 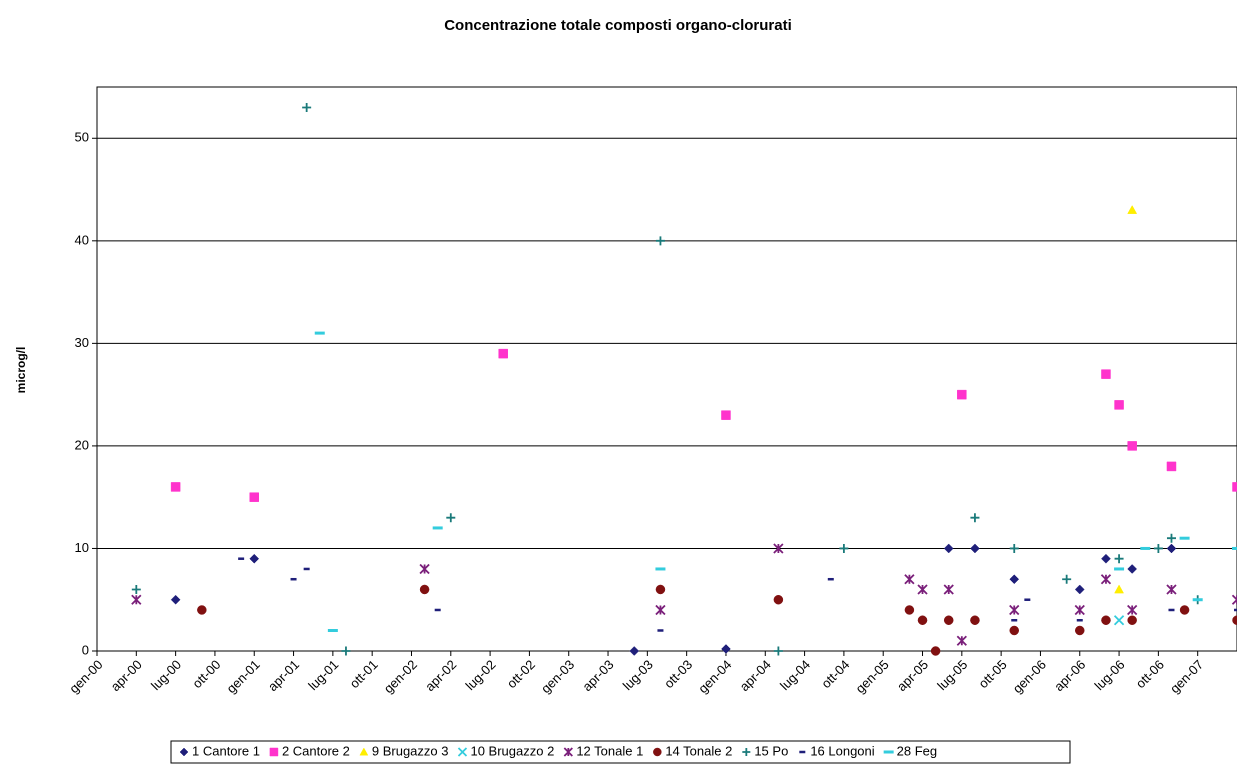 What do you see at coordinates (82, 444) in the screenshot?
I see `y-tick-label: 20` at bounding box center [82, 444].